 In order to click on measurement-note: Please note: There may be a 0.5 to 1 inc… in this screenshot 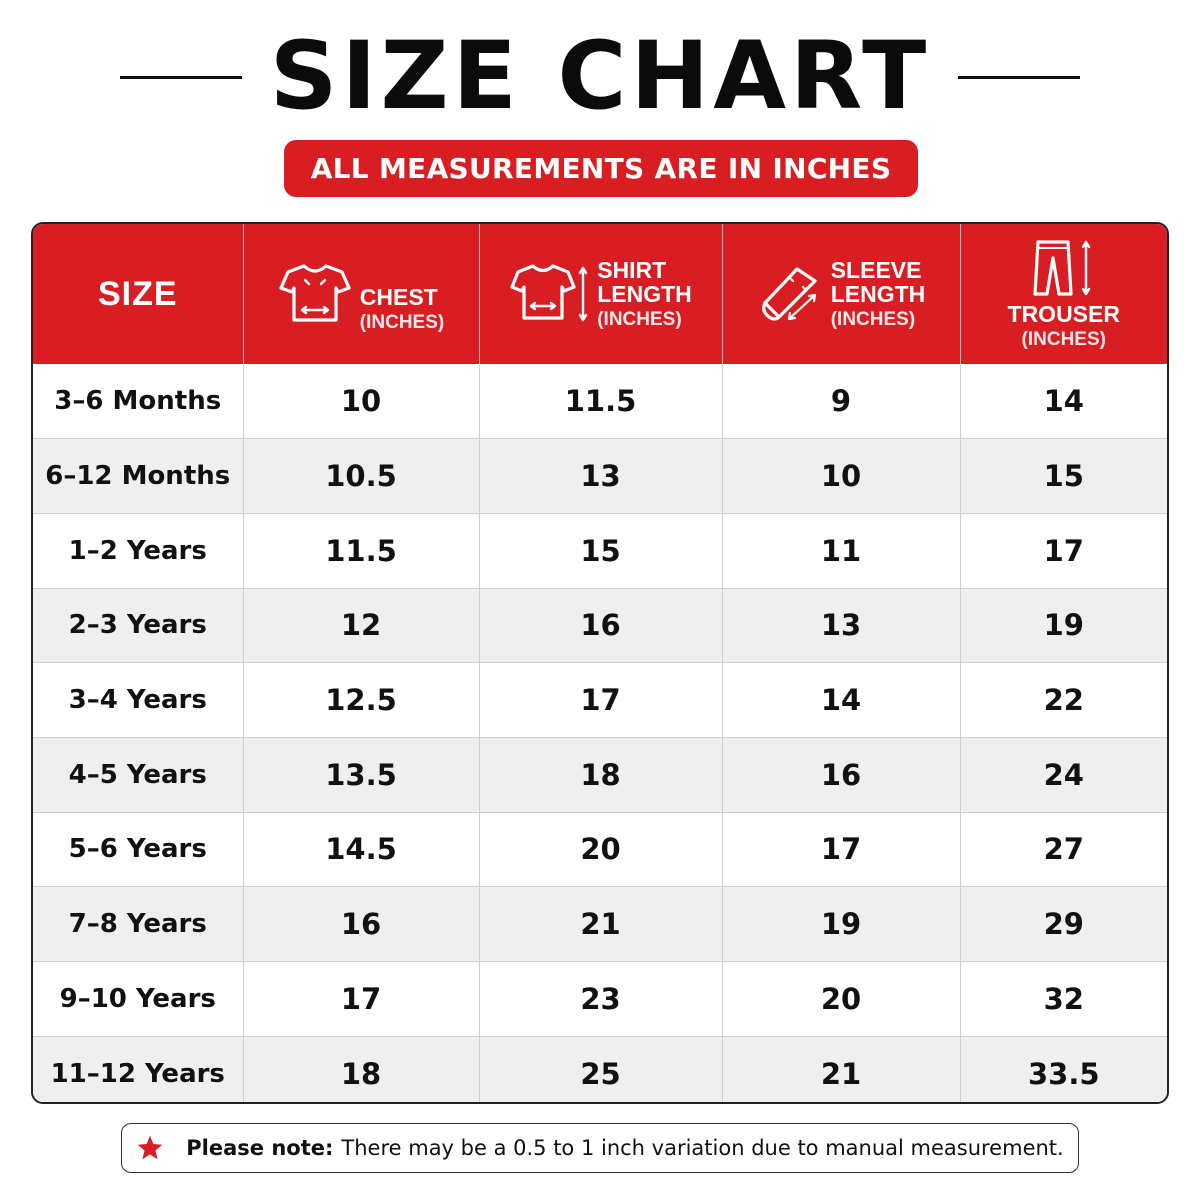, I will do `click(600, 1148)`.